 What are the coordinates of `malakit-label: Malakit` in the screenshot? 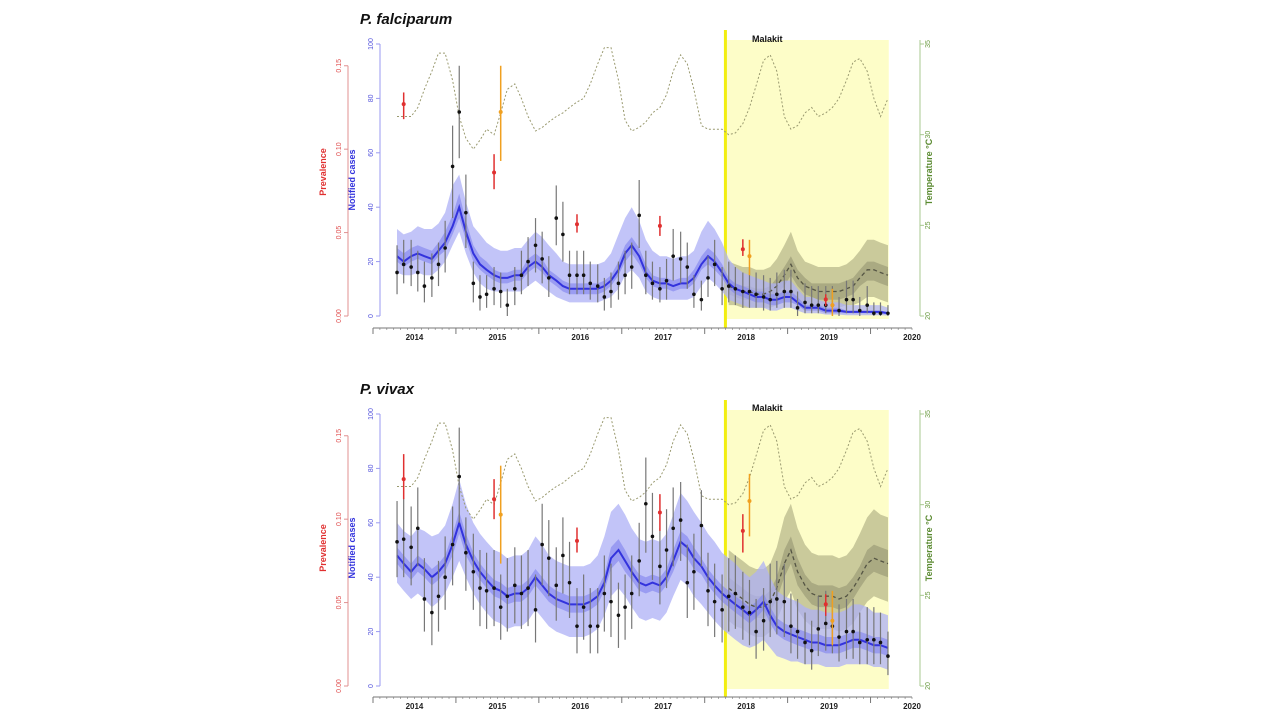 It's located at (767, 408).